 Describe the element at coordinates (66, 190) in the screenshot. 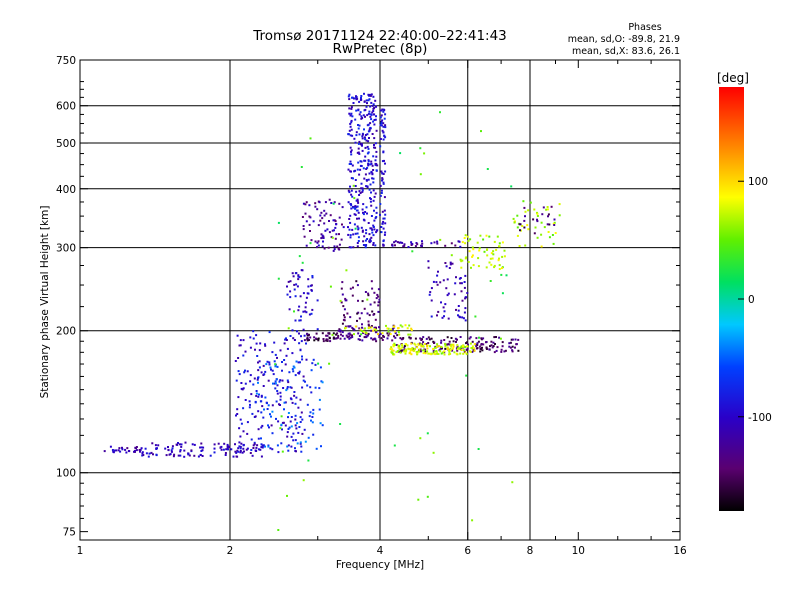

I see `y-tick-label: 400` at that location.